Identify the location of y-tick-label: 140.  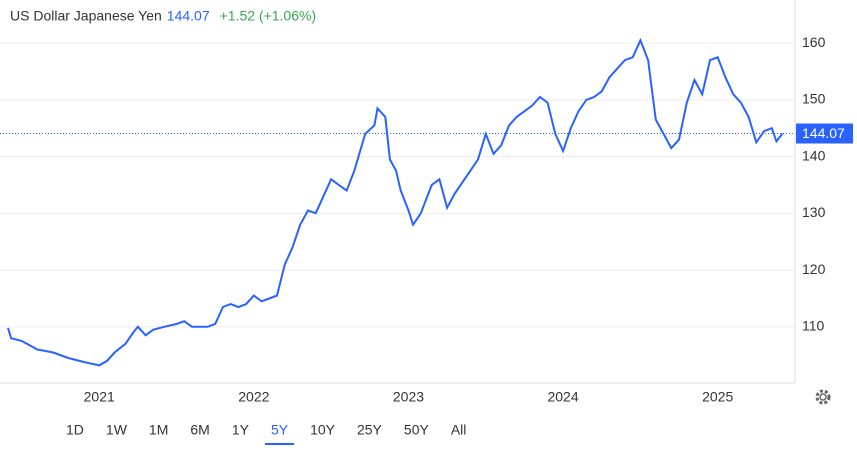
(814, 155).